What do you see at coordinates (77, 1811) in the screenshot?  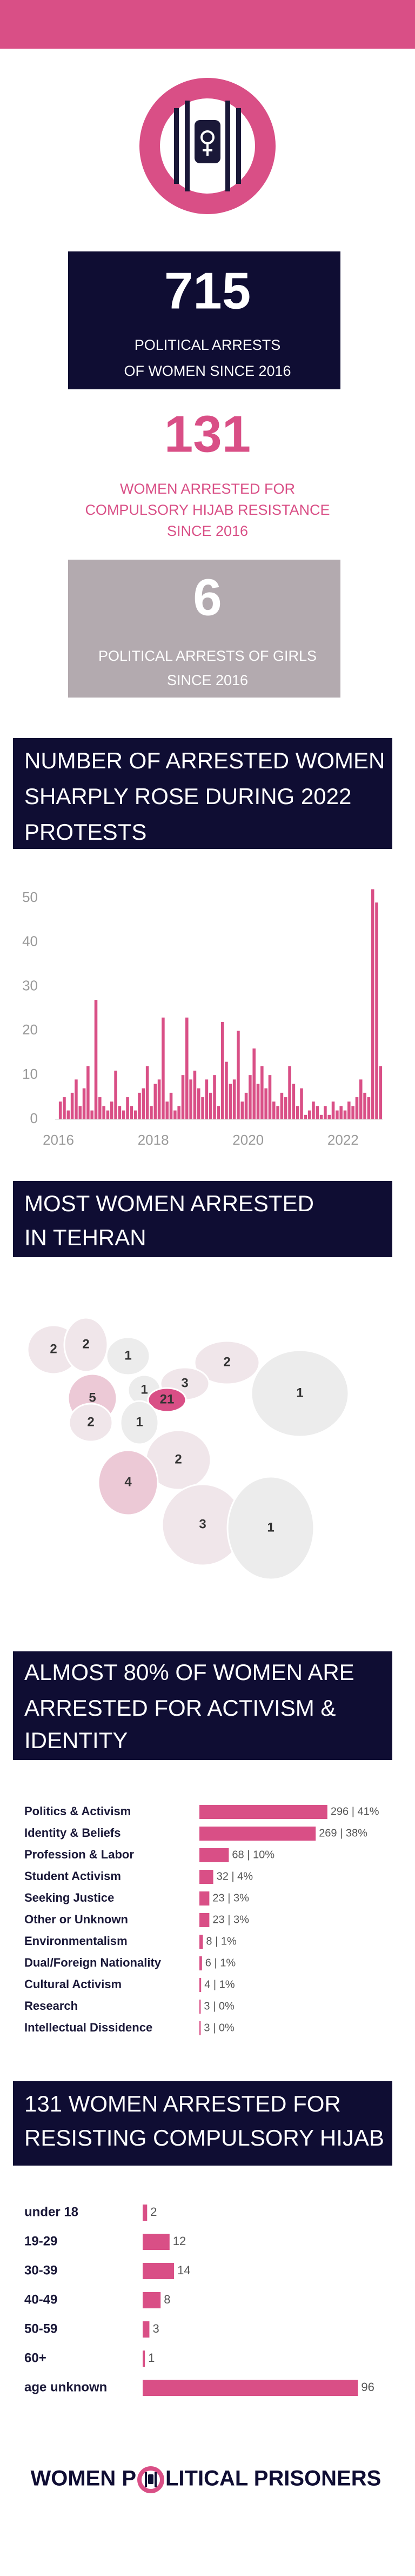 I see `category-label: Politics & Activism` at bounding box center [77, 1811].